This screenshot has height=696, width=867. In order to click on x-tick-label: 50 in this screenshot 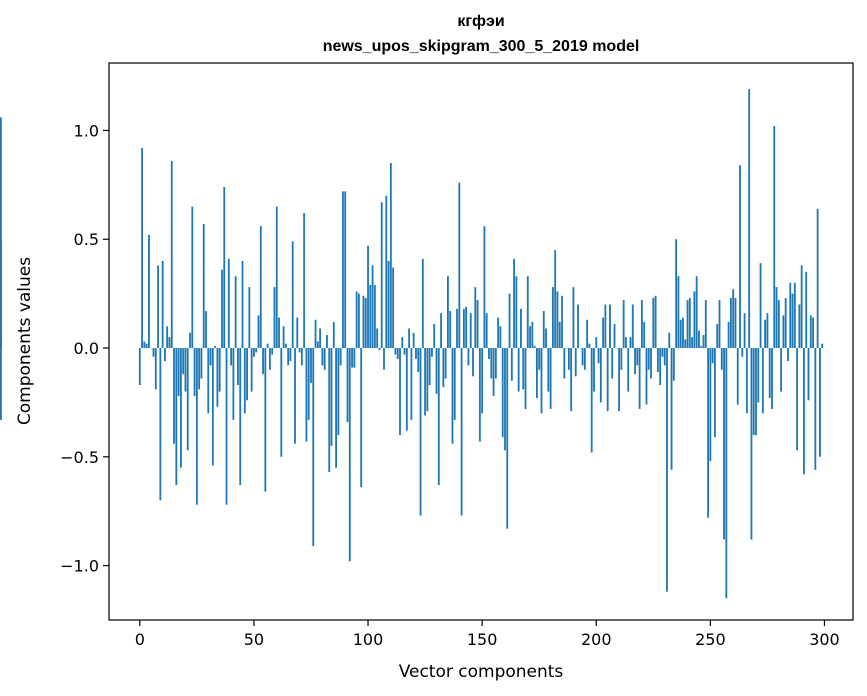, I will do `click(254, 639)`.